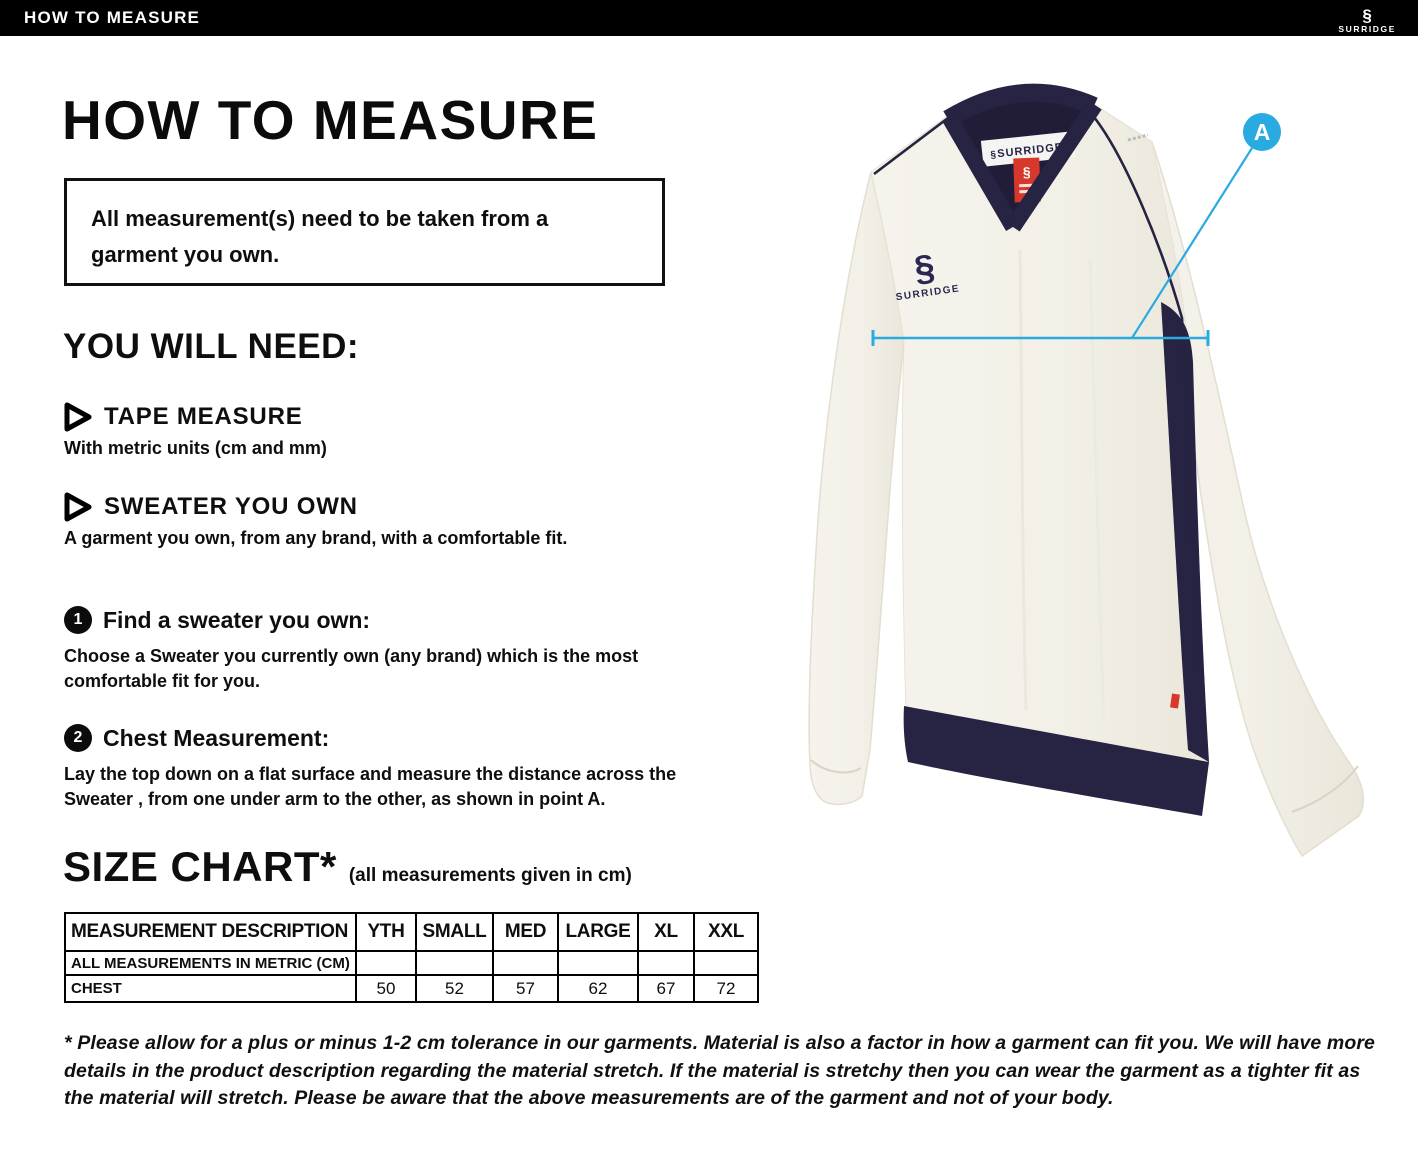 The width and height of the screenshot is (1418, 1156). What do you see at coordinates (211, 346) in the screenshot?
I see `you-will-need-heading: YOU WILL NEED:` at bounding box center [211, 346].